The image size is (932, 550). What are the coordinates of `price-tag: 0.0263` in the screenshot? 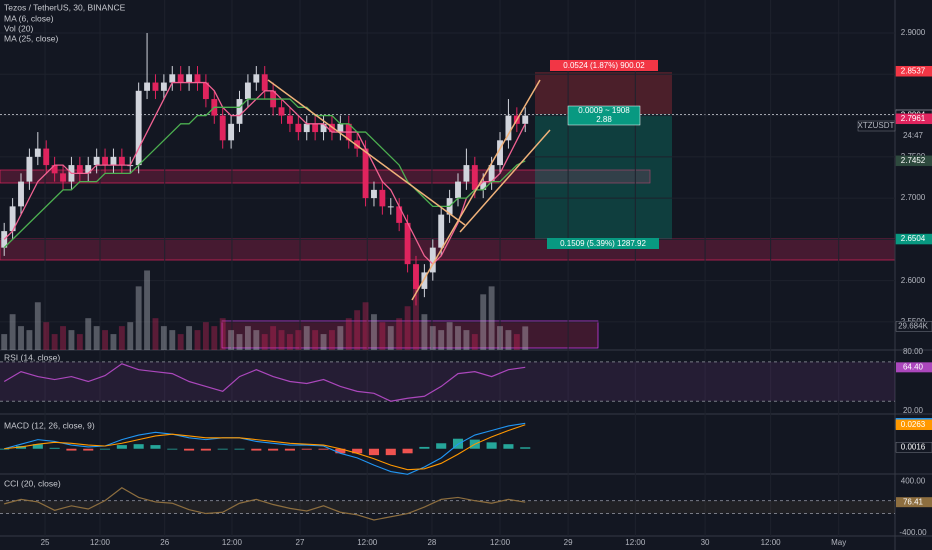 It's located at (913, 424).